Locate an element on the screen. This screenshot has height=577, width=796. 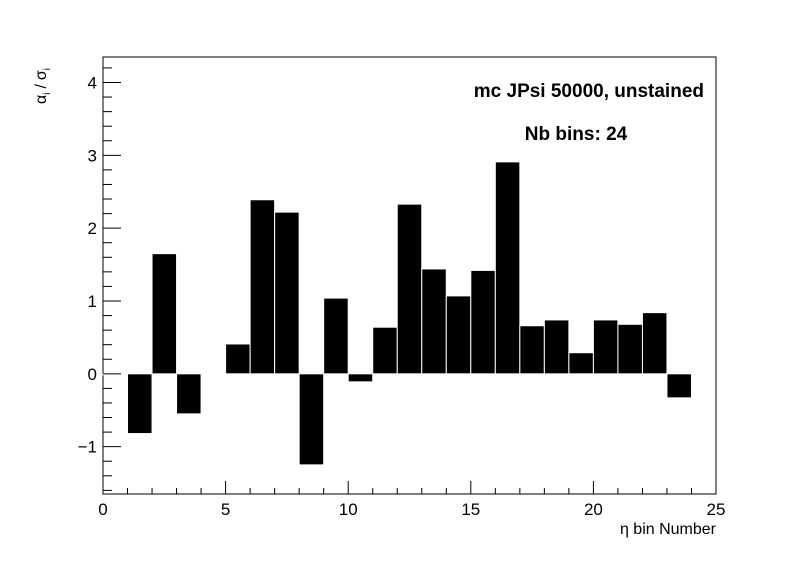
x-tick-label: 15 is located at coordinates (470, 509).